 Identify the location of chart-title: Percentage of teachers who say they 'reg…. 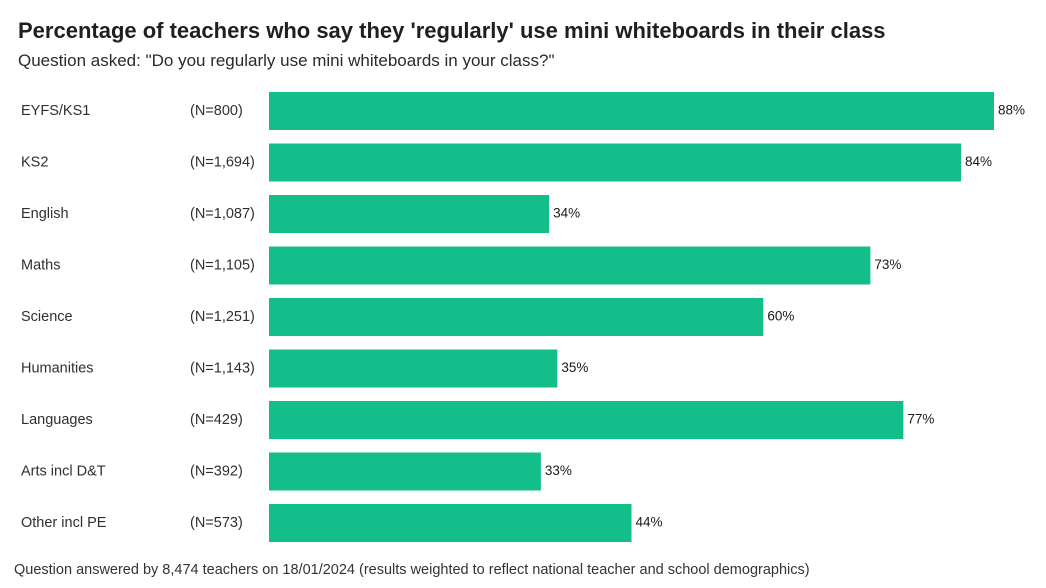
(452, 30).